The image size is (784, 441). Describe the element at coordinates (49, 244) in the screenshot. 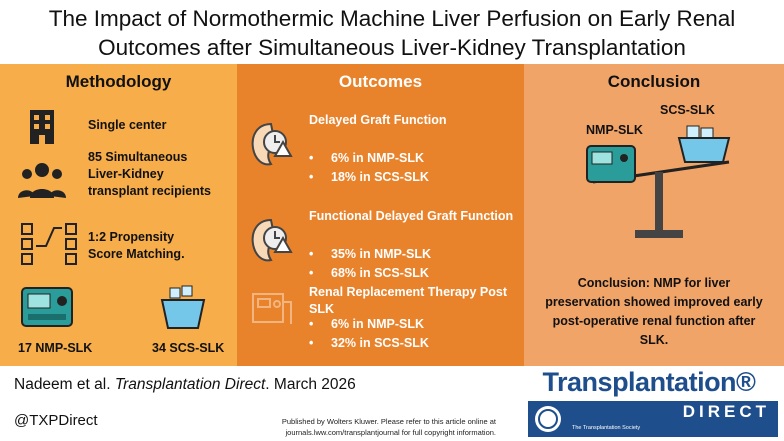

I see `matching-icon` at that location.